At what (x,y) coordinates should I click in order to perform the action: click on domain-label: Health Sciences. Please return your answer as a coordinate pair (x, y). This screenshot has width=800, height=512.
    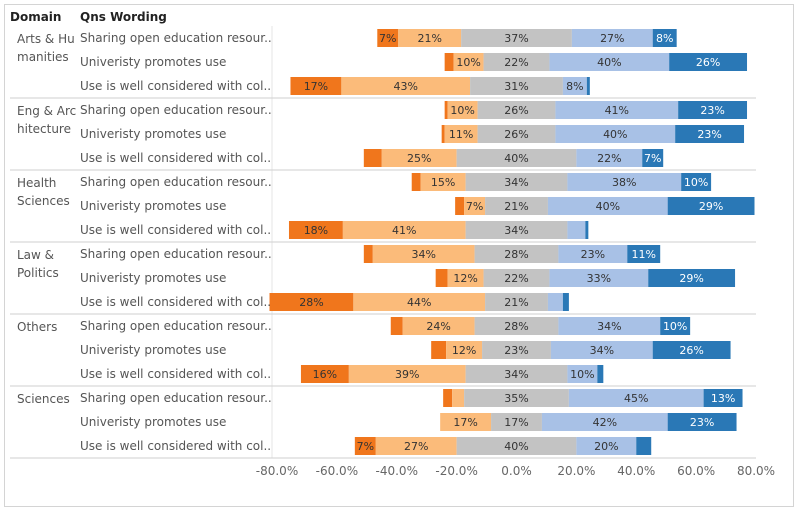
    Looking at the image, I should click on (43, 192).